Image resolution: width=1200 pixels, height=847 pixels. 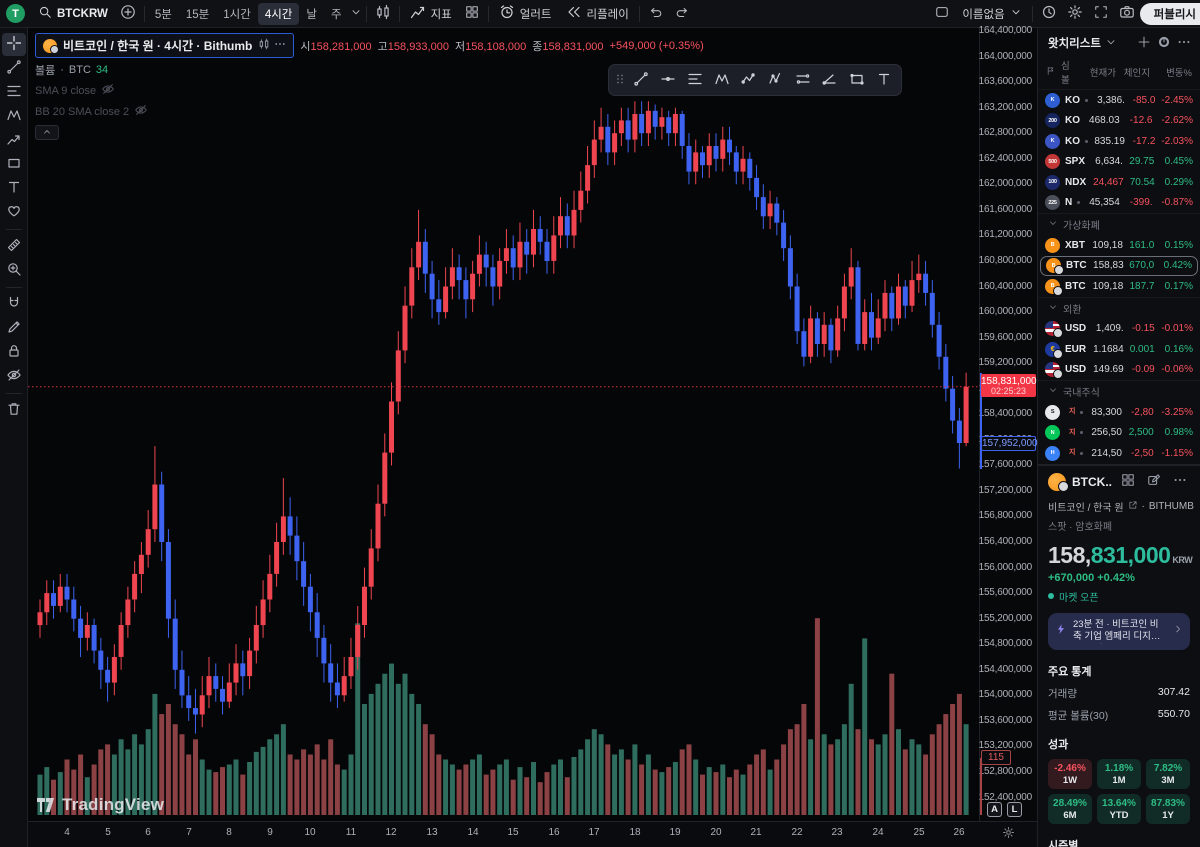 What do you see at coordinates (383, 14) in the screenshot?
I see `chart-style-button` at bounding box center [383, 14].